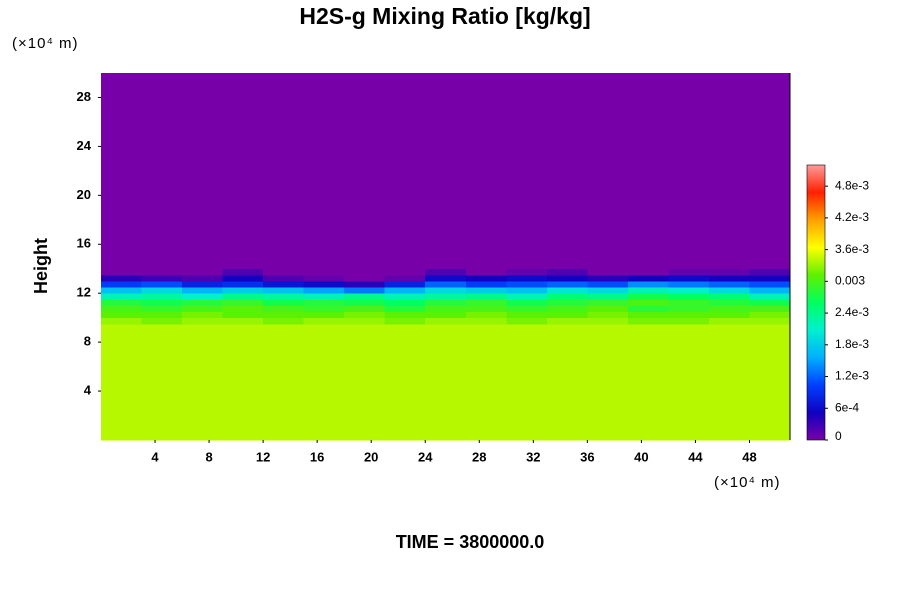 This screenshot has width=900, height=600. Describe the element at coordinates (533, 456) in the screenshot. I see `x-tick-label: 32` at that location.